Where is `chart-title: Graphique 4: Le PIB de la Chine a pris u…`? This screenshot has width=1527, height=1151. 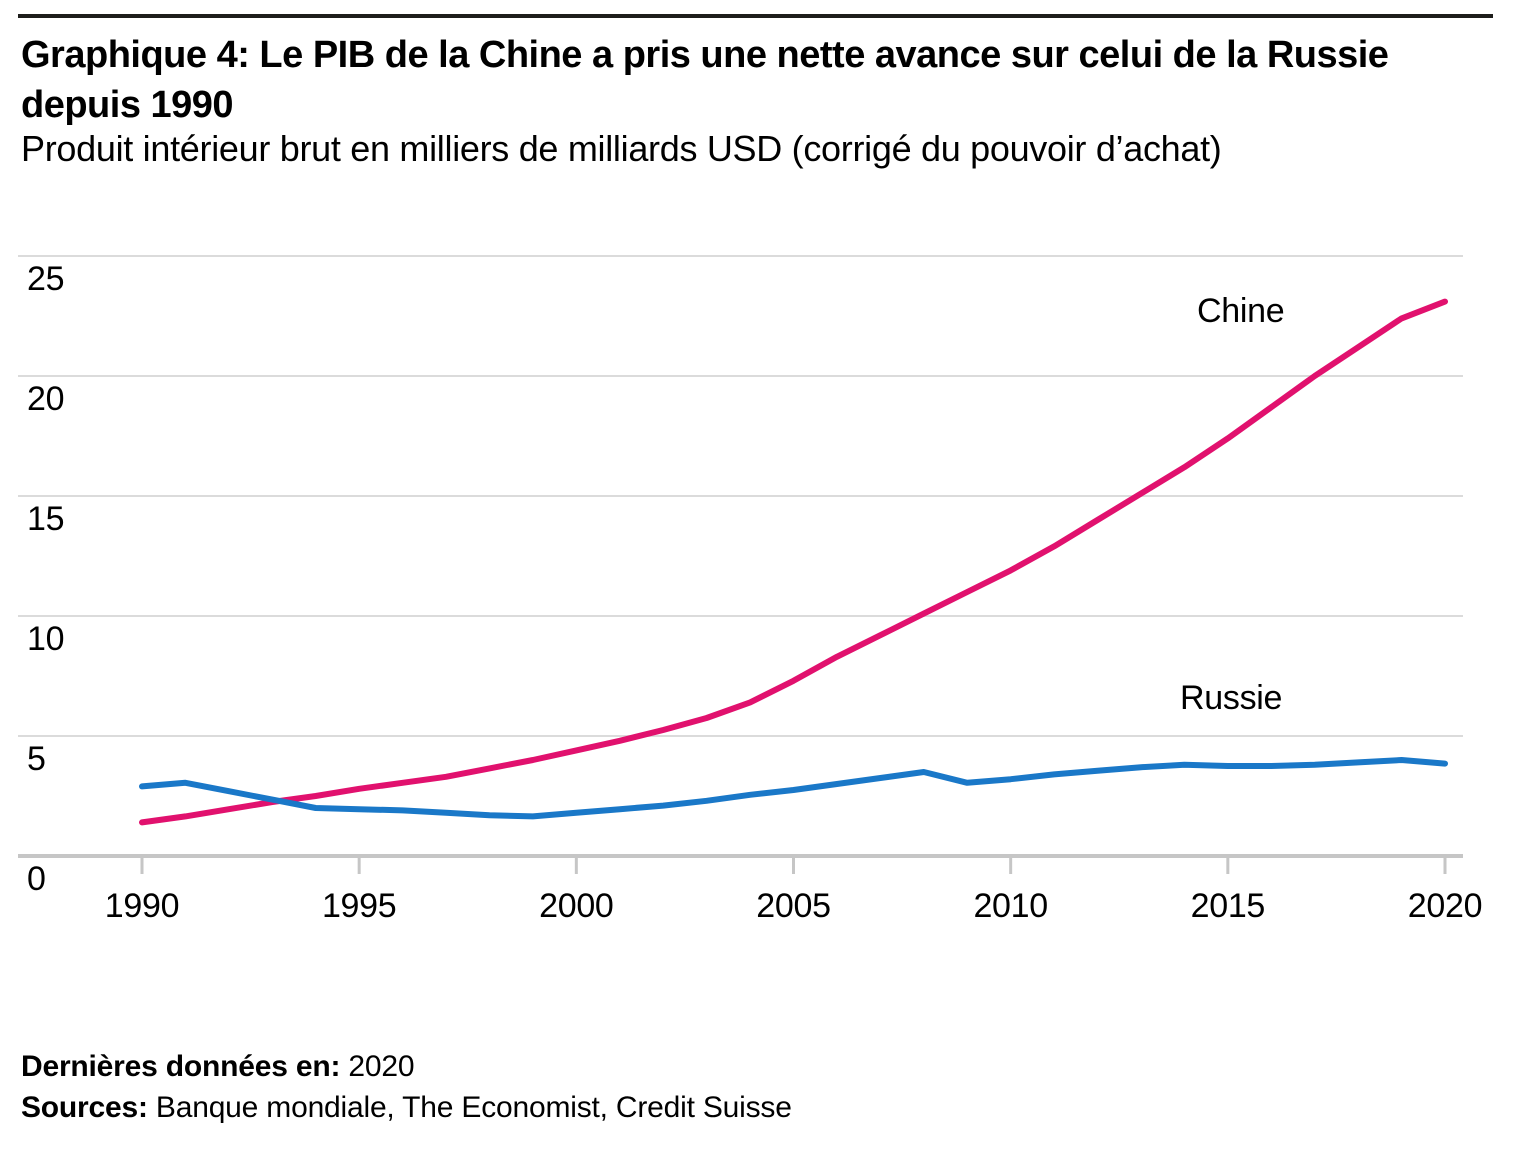 chart-title: Graphique 4: Le PIB de la Chine a pris u… is located at coordinates (705, 80).